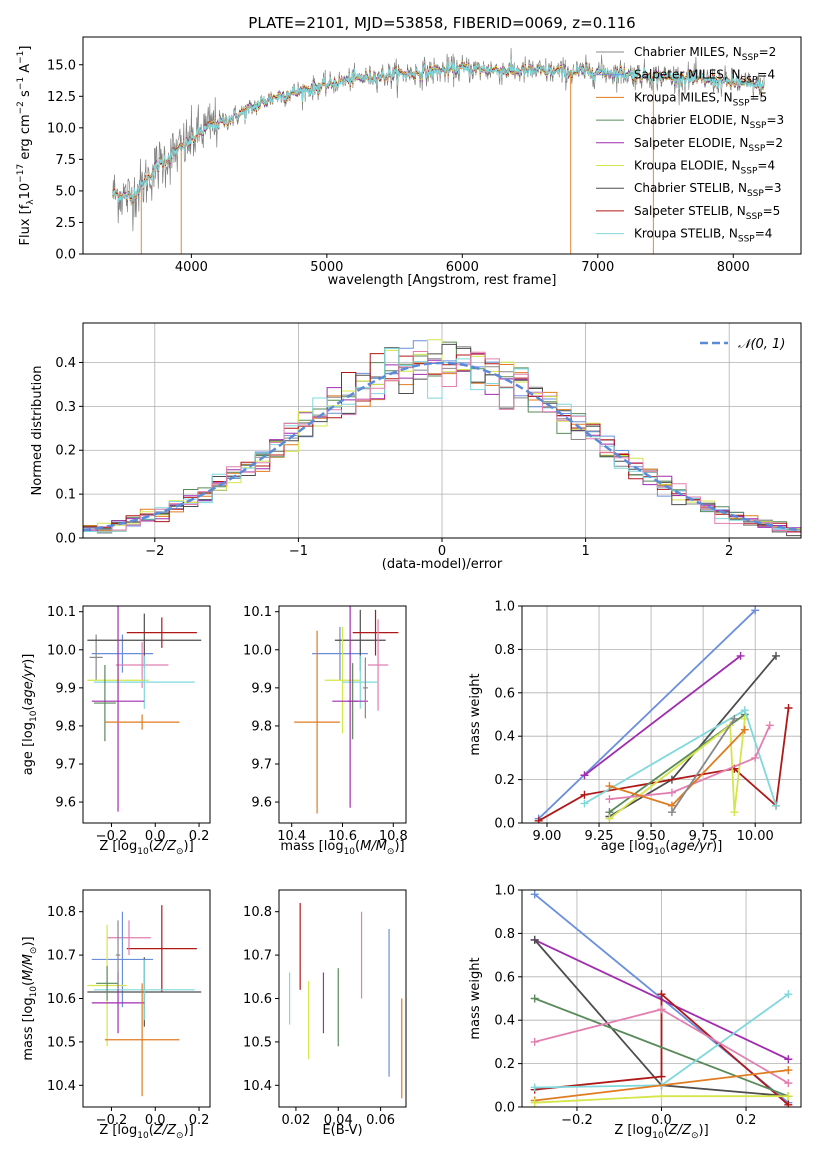 Image resolution: width=819 pixels, height=1170 pixels. What do you see at coordinates (547, 836) in the screenshot?
I see `x-tick-label: 9.00` at bounding box center [547, 836].